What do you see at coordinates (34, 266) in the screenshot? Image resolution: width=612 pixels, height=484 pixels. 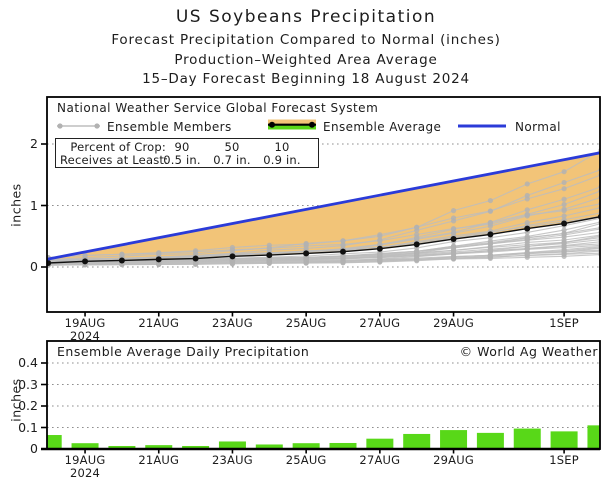 I see `top-y-tick-label: 0` at bounding box center [34, 266].